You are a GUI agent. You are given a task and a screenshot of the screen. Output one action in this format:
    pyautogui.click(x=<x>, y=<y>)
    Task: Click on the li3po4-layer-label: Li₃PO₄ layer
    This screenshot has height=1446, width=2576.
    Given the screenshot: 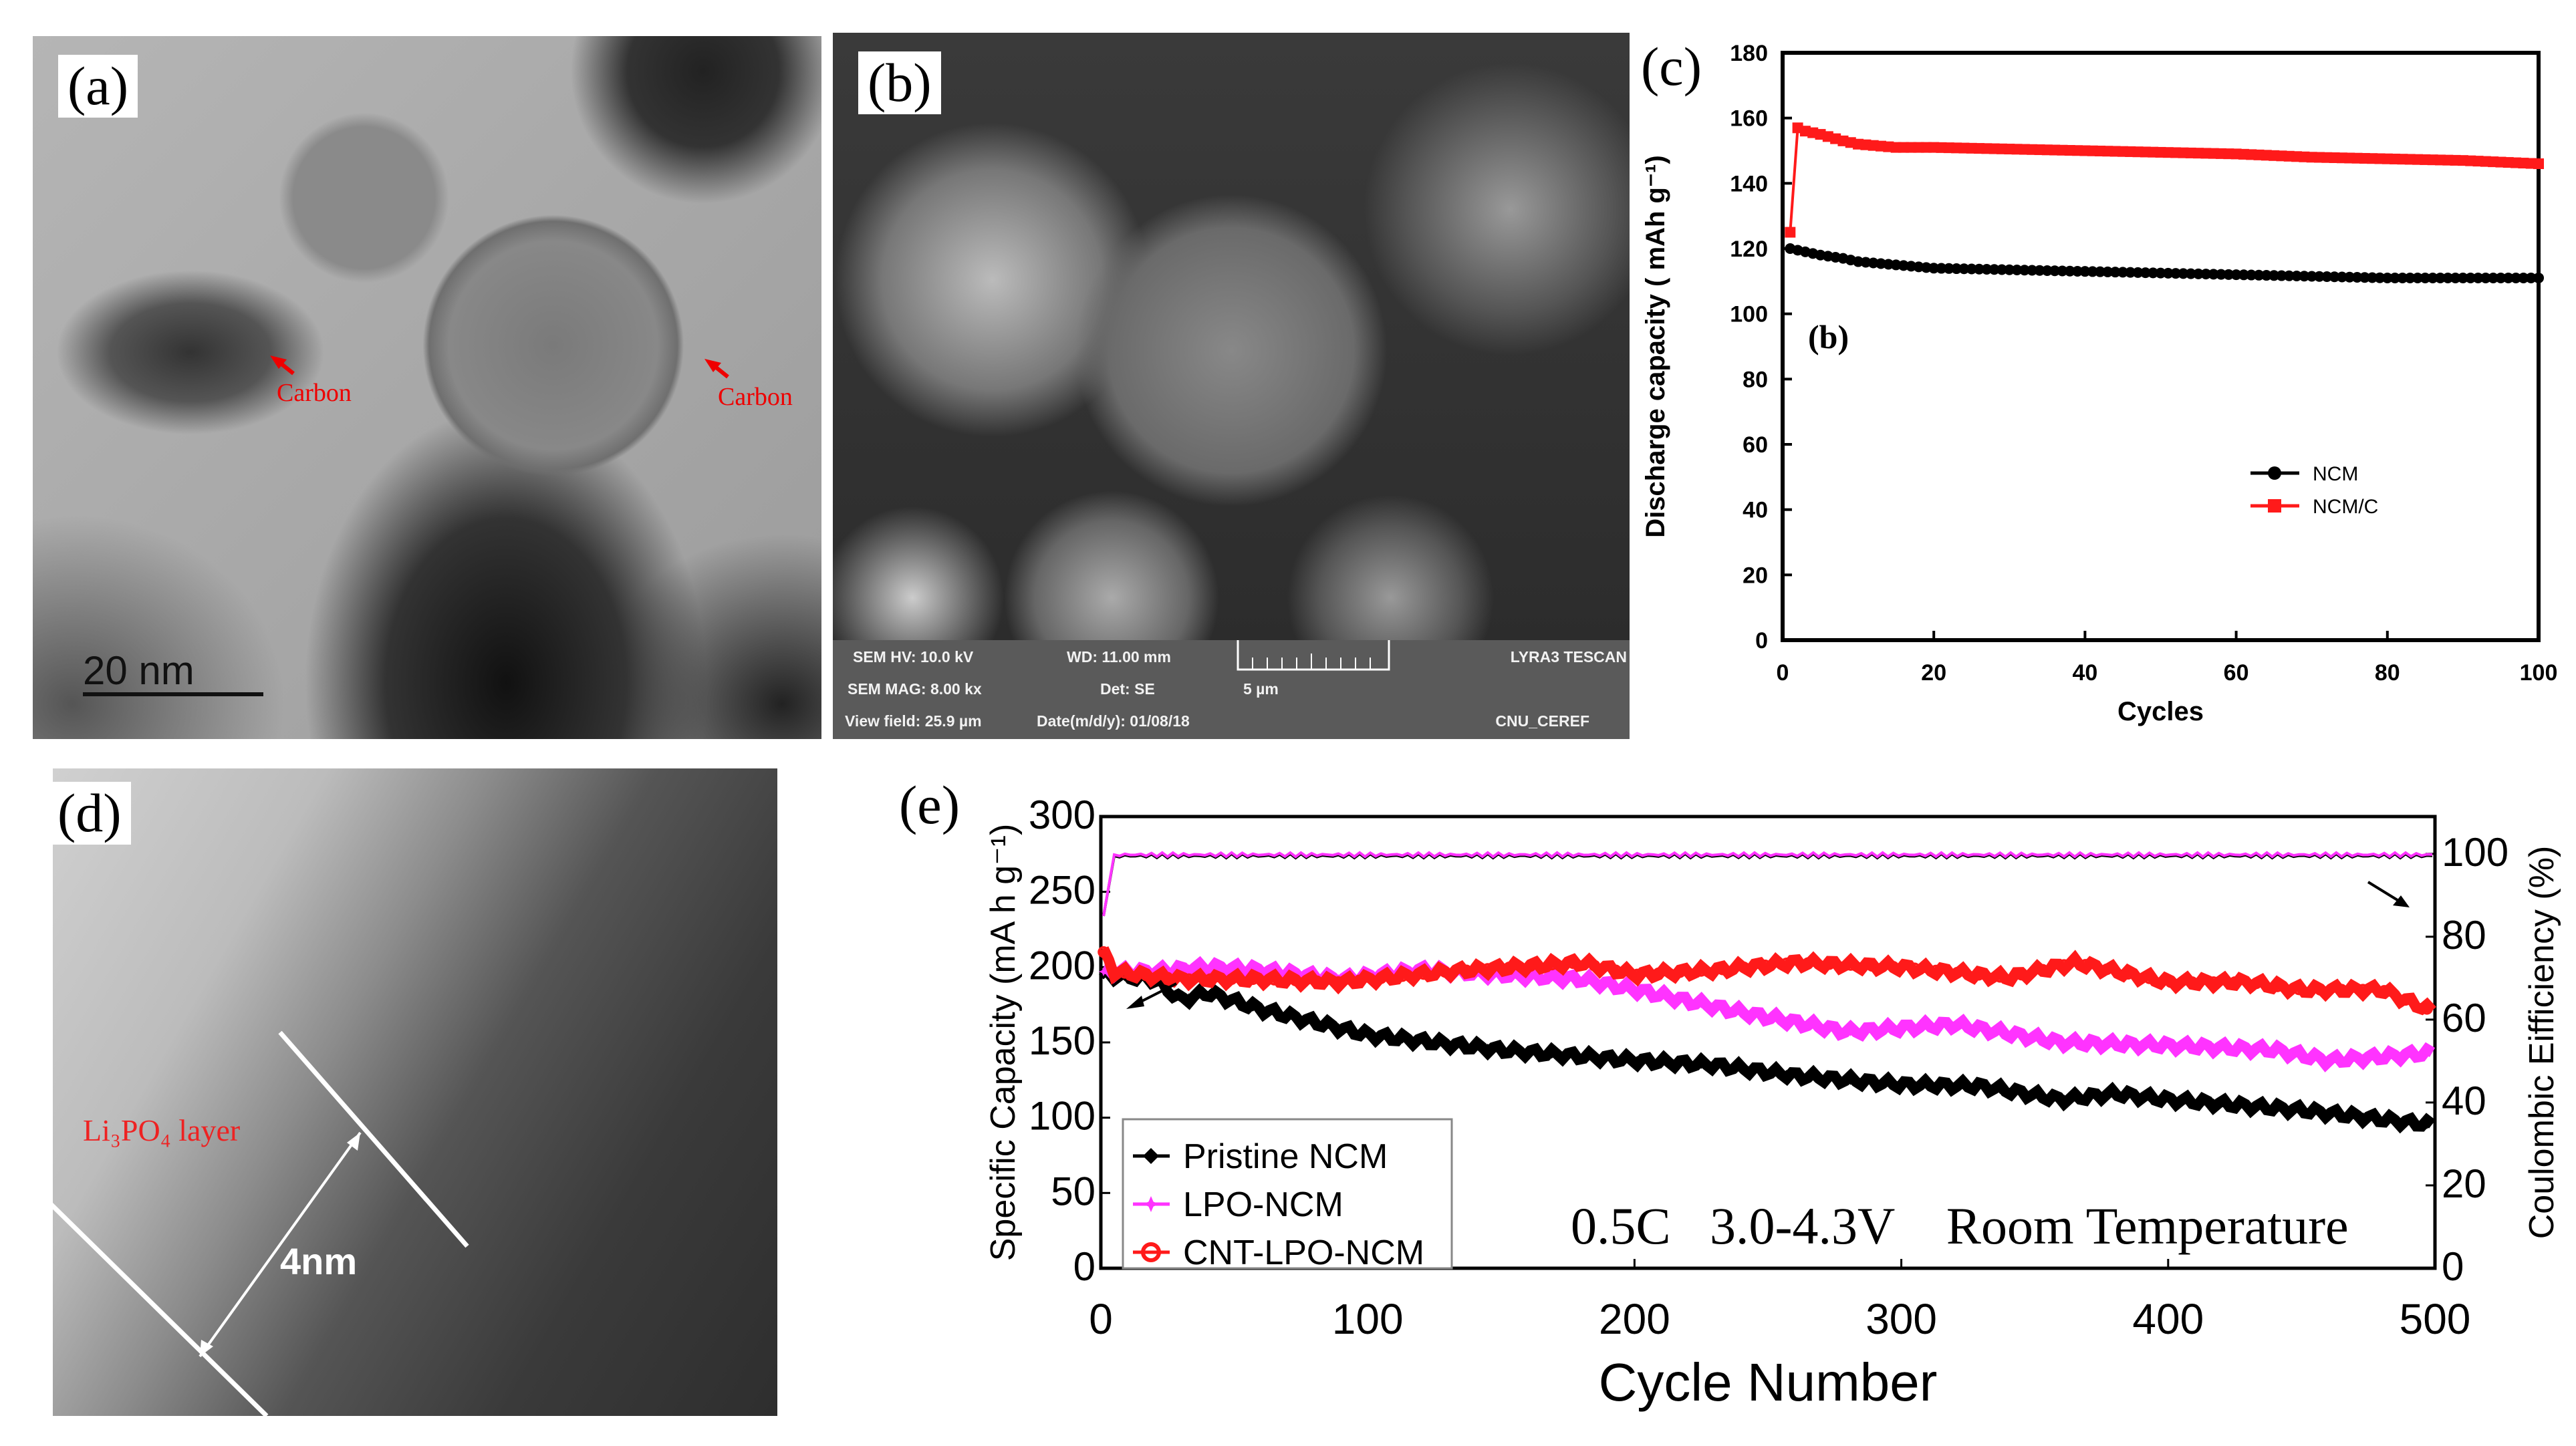 What is the action you would take?
    pyautogui.click(x=162, y=1130)
    